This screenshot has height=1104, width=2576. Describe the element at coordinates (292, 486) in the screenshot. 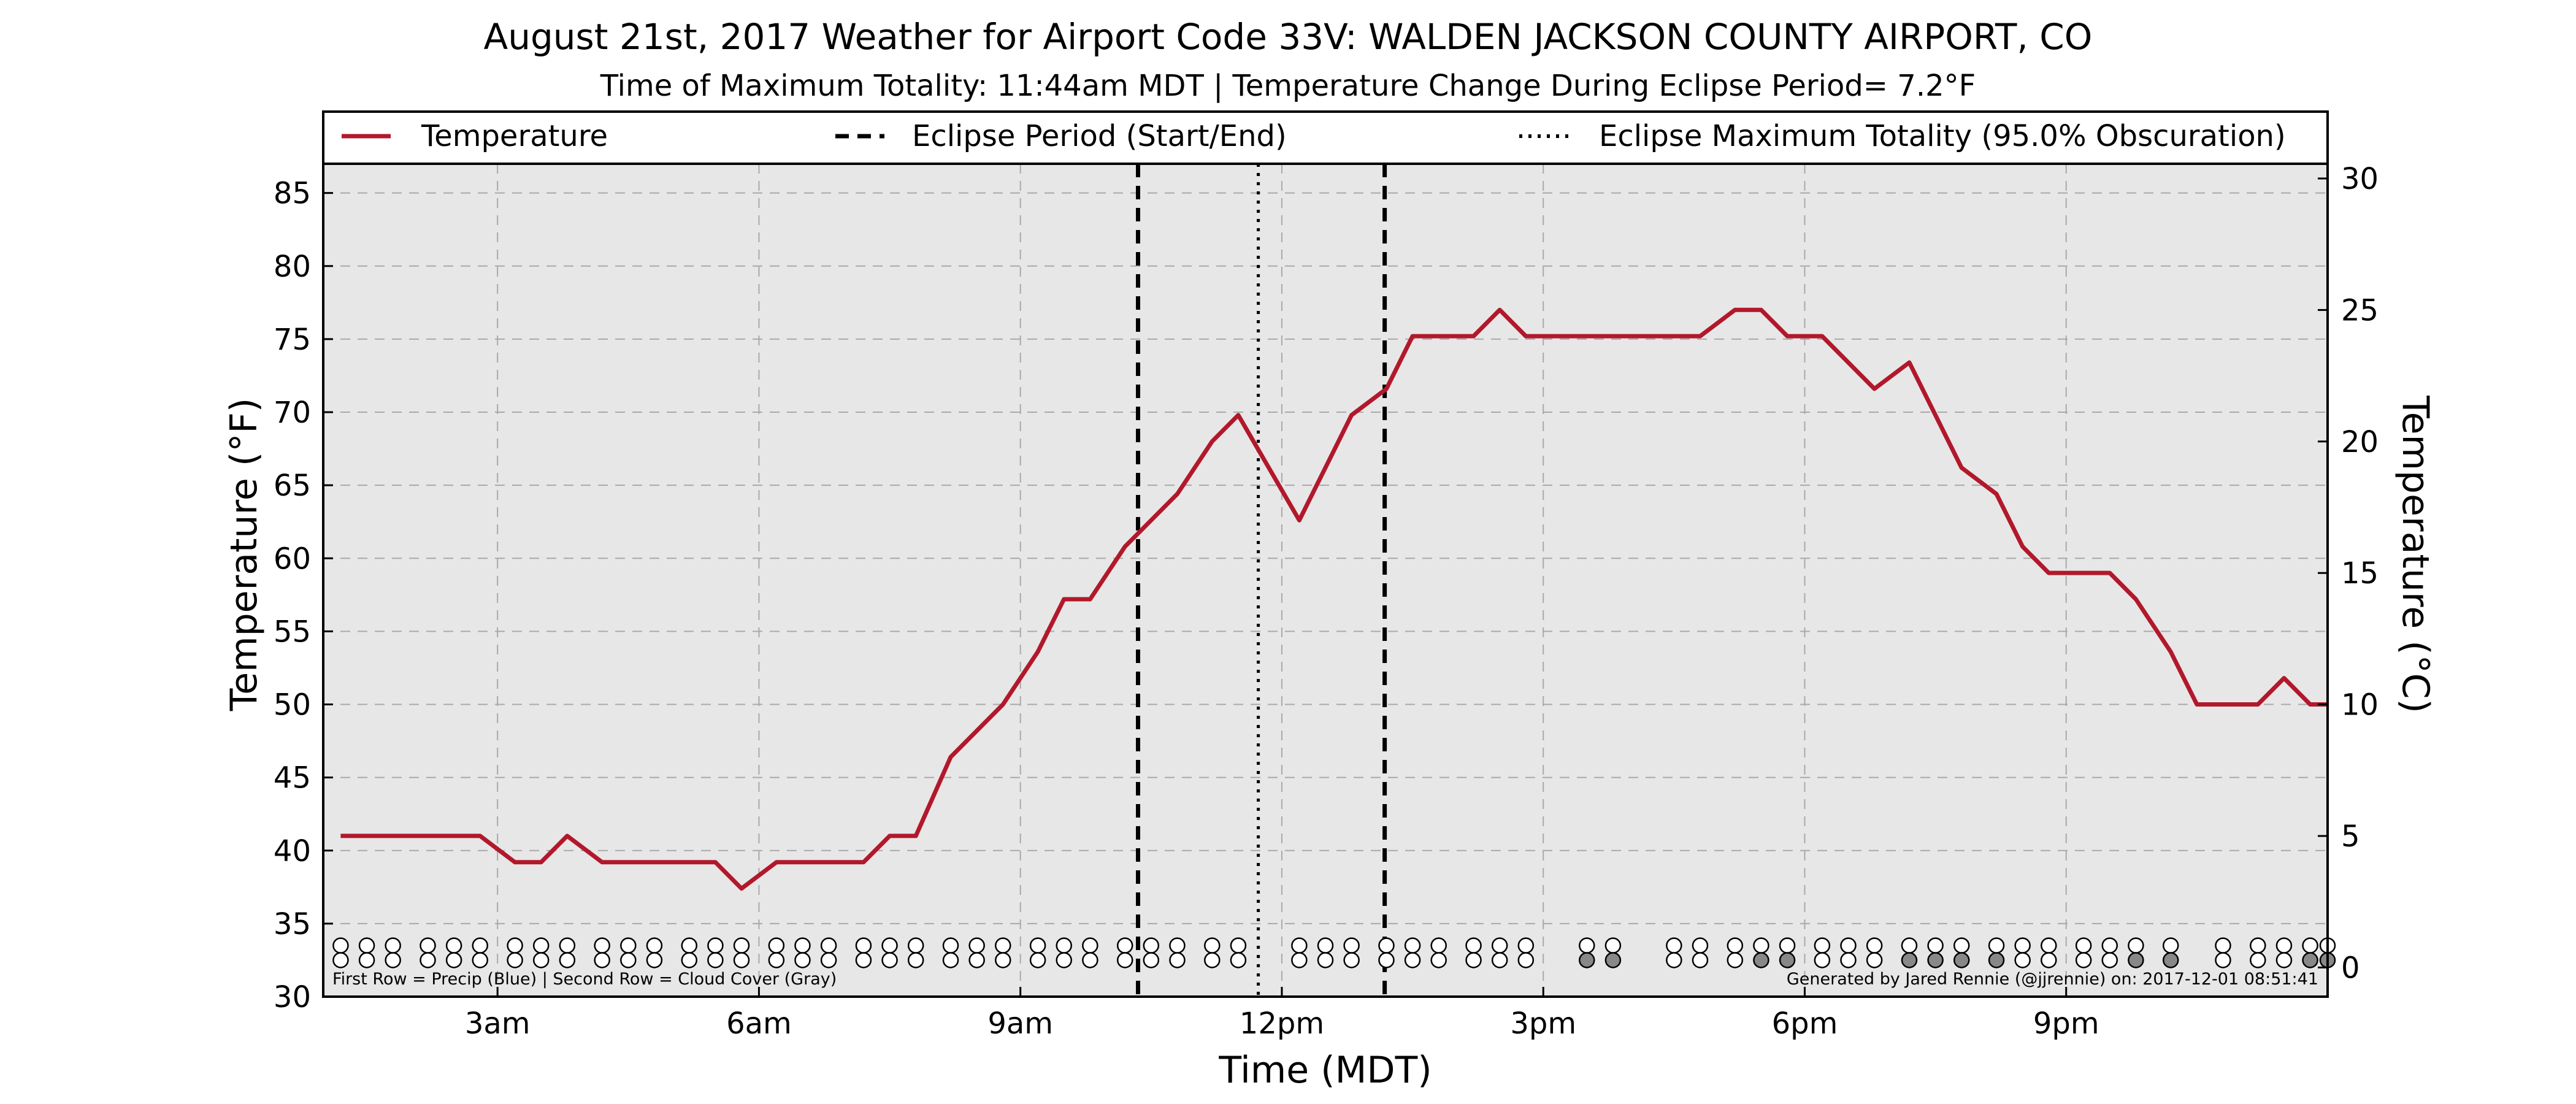

I see `y-tick-label: 65` at that location.